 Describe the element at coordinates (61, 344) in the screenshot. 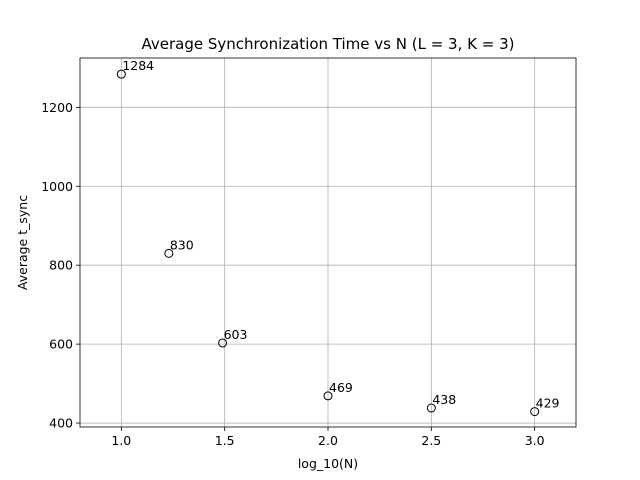

I see `y-tick-label: 600` at that location.